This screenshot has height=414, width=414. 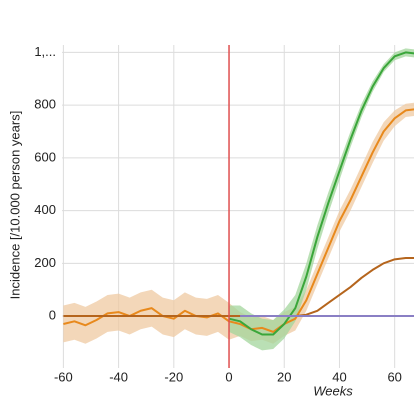 I want to click on y-tick-label: 600, so click(x=45, y=156).